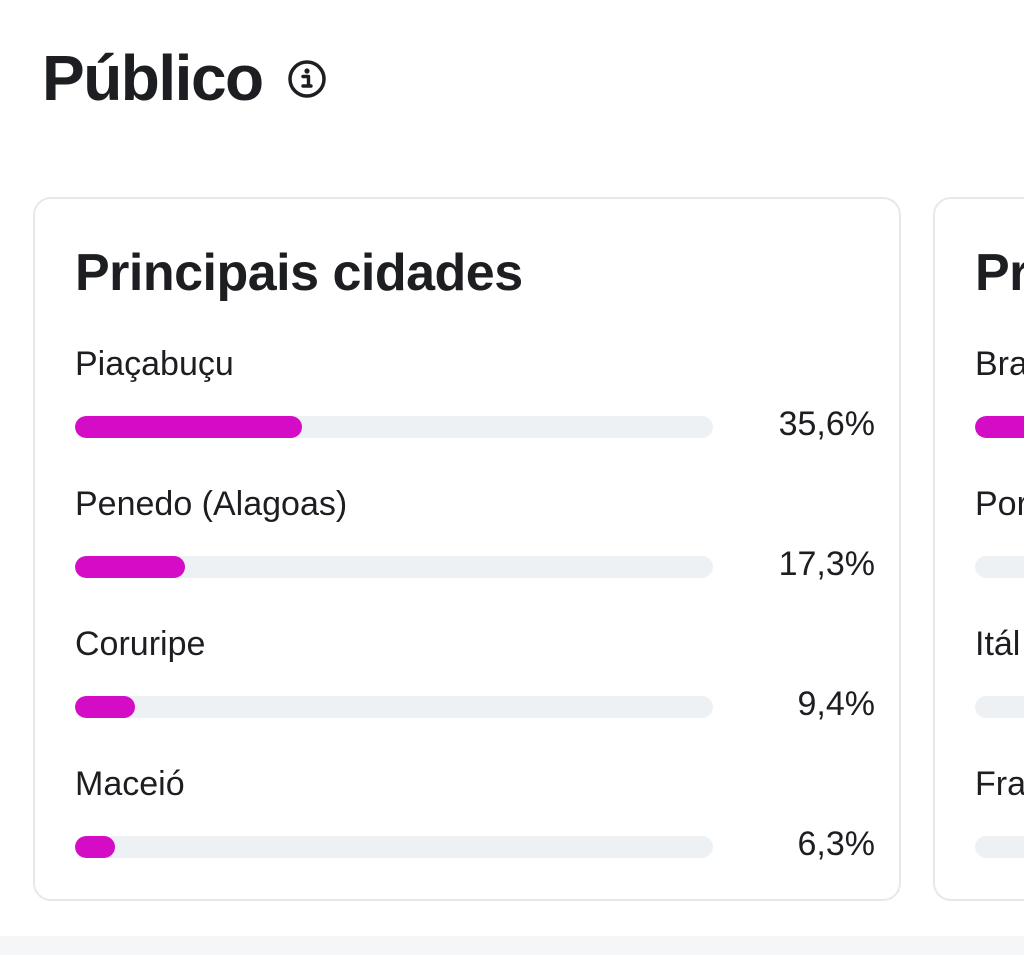 This screenshot has width=1024, height=955. What do you see at coordinates (999, 534) in the screenshot?
I see `country-row: Por` at bounding box center [999, 534].